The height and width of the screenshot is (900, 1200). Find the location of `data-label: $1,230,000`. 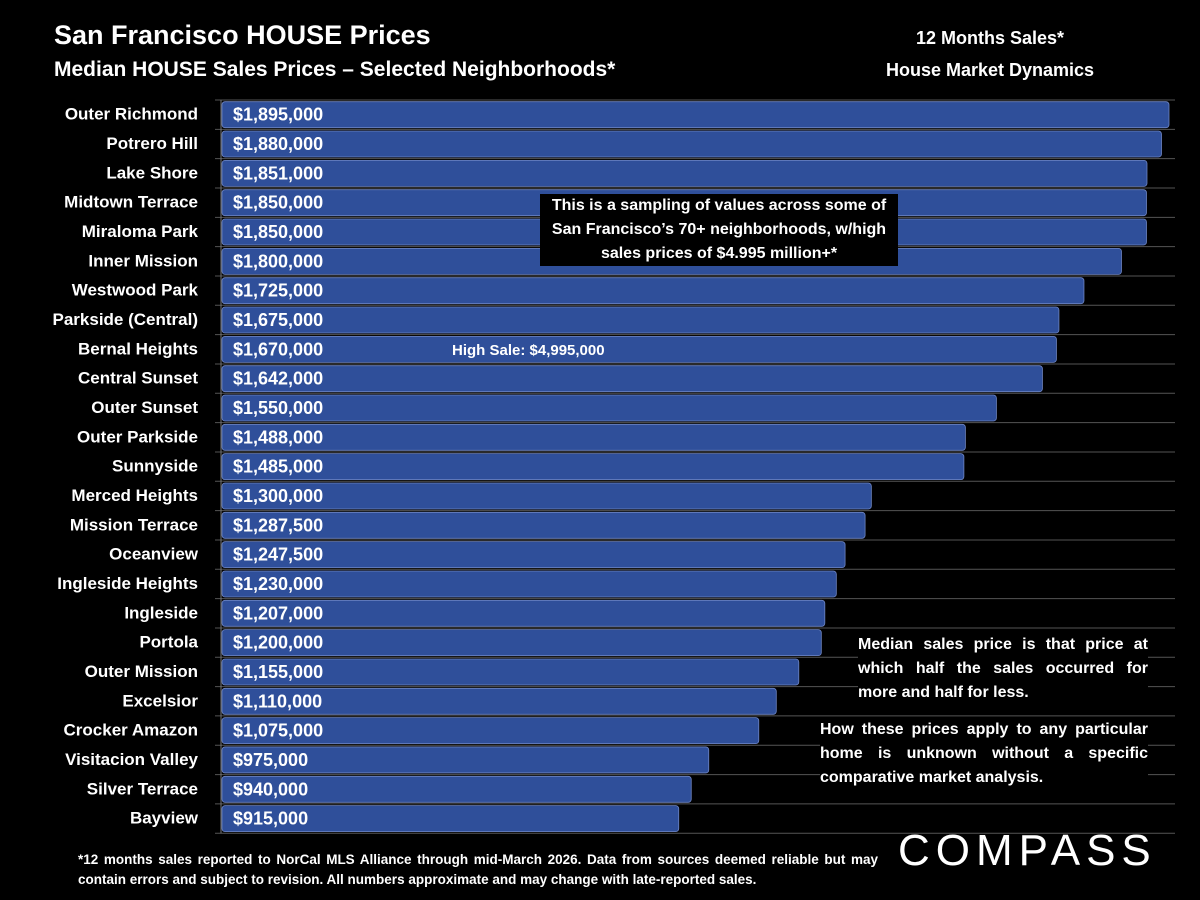

data-label: $1,230,000 is located at coordinates (278, 584).